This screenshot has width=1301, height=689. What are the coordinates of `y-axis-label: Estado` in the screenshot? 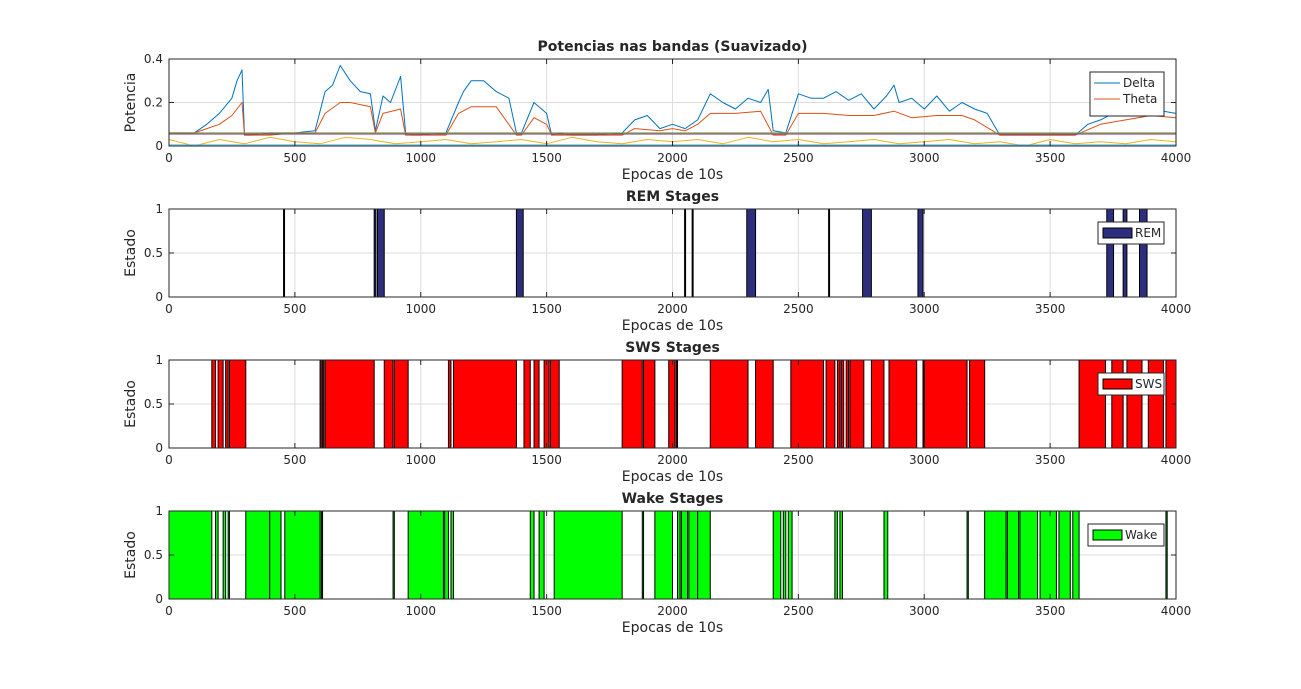 It's located at (131, 253).